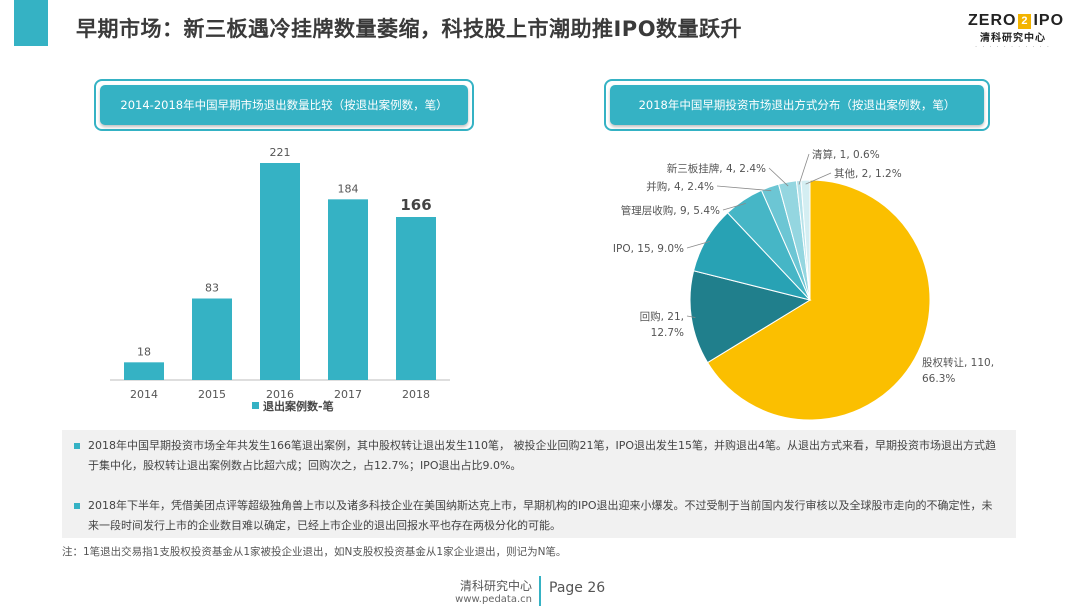  What do you see at coordinates (1015, 31) in the screenshot?
I see `zero2ipo-logo: ZERO 2 IPO 清科研究中心 · · · · · · · · · · ·` at bounding box center [1015, 31].